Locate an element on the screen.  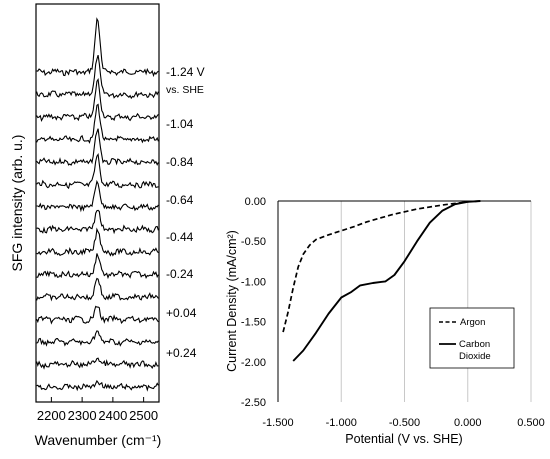
sfg-x-tick-label: 2300 is located at coordinates (82, 415).